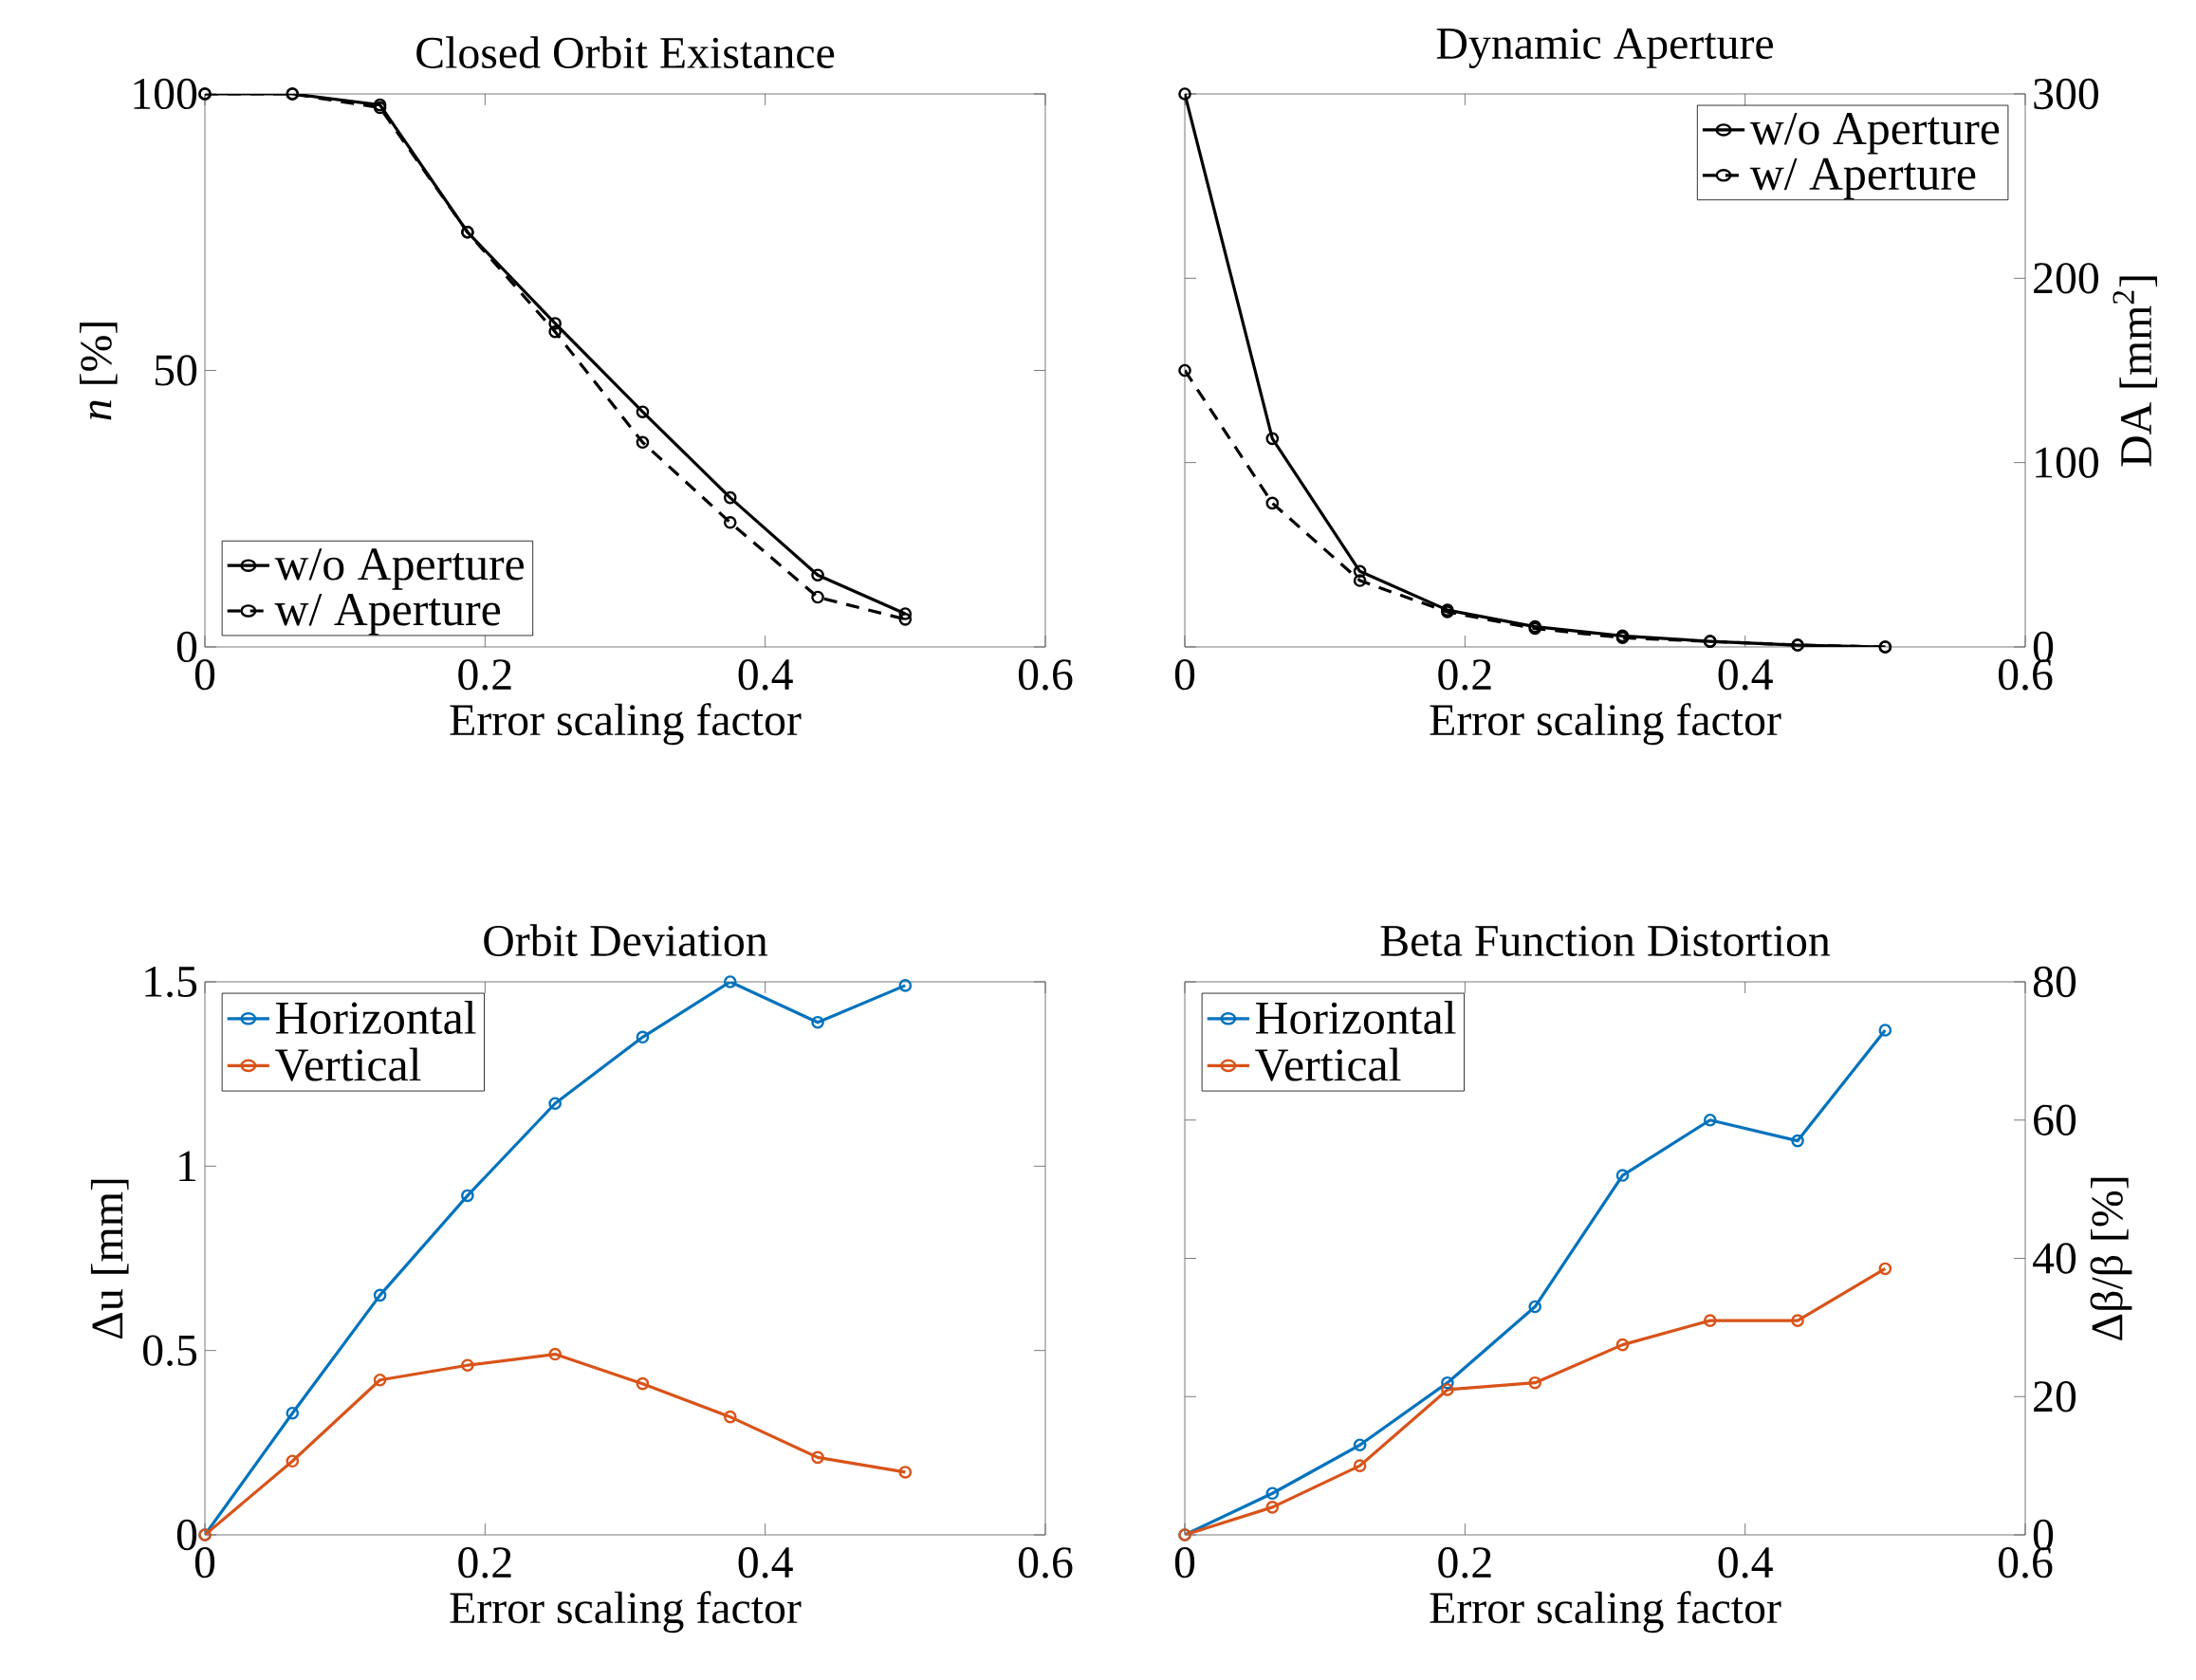 The height and width of the screenshot is (1680, 2196). I want to click on y-tick-label: 0.5, so click(170, 1350).